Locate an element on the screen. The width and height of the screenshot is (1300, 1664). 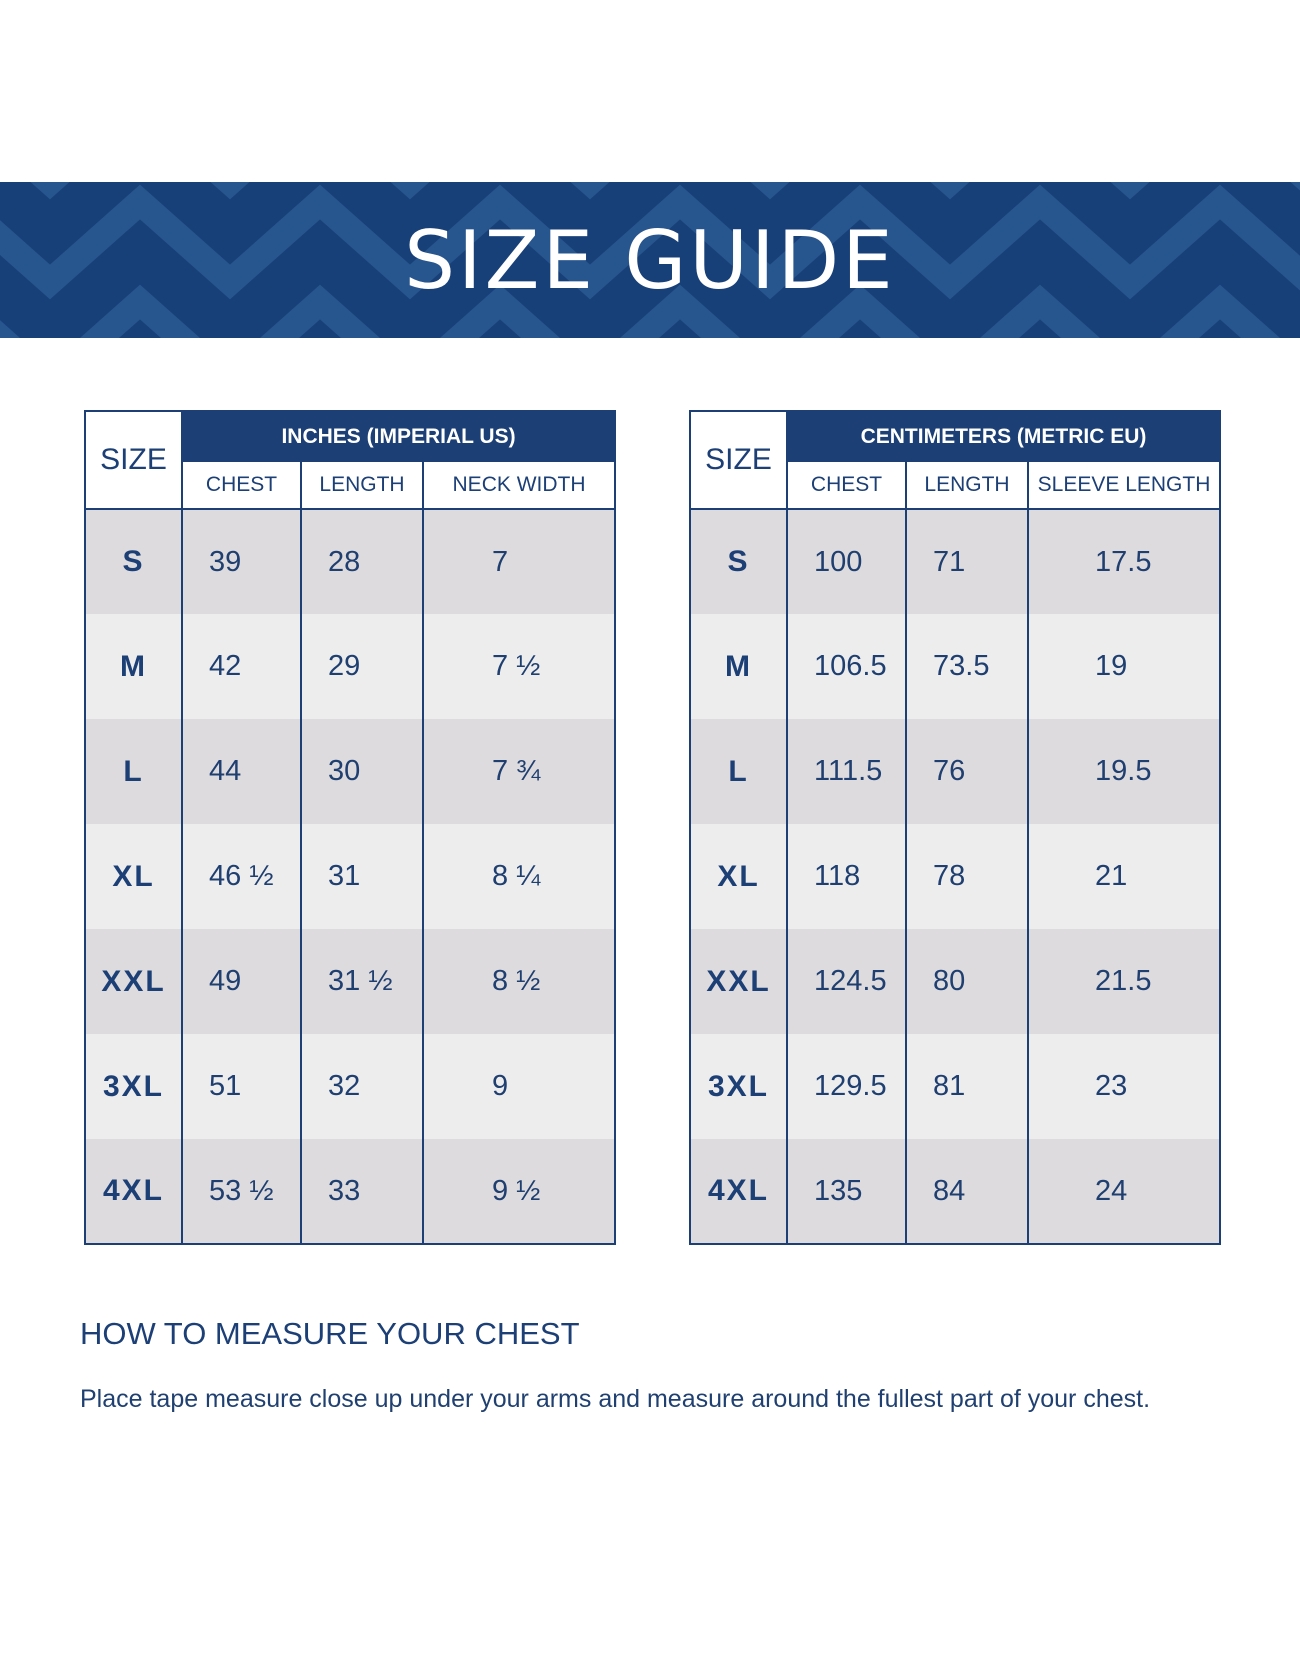
chest-value: 106.5 is located at coordinates (846, 666).